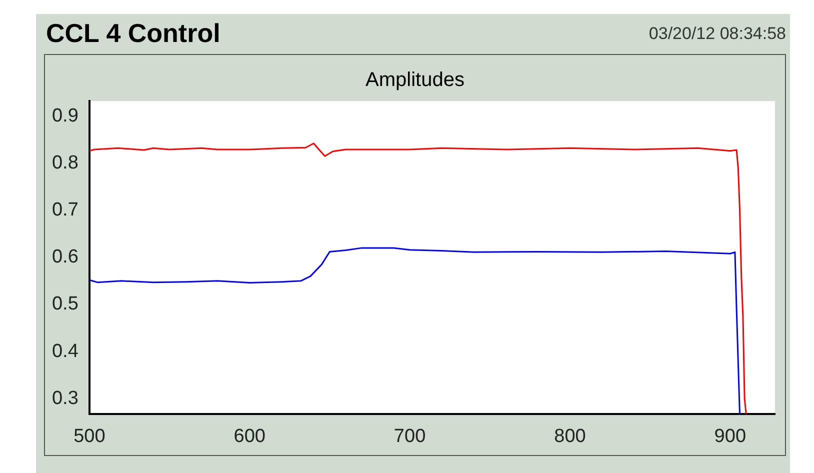 The height and width of the screenshot is (473, 814). What do you see at coordinates (65, 163) in the screenshot?
I see `y-tick-label: 0.8` at bounding box center [65, 163].